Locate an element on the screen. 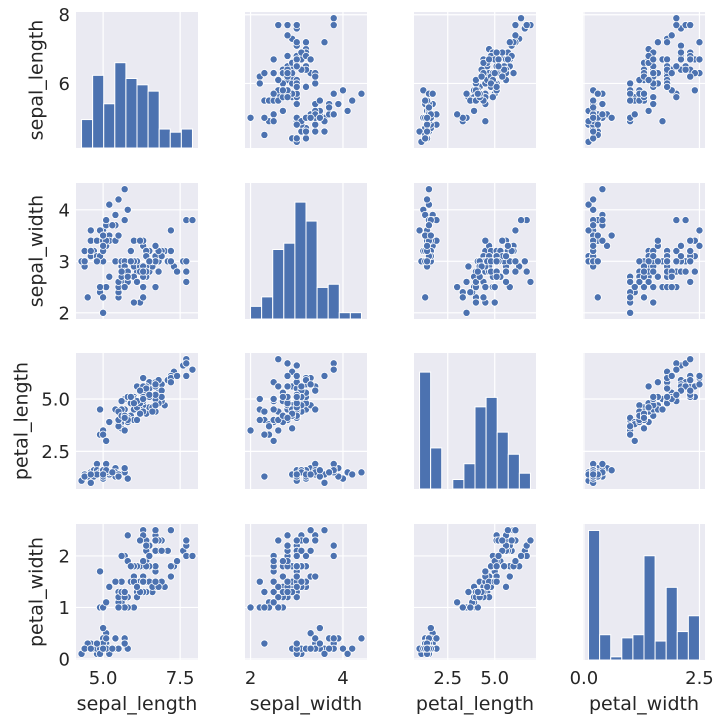 This screenshot has height=724, width=720. panel-petal_width-vs-petal_width is located at coordinates (644, 592).